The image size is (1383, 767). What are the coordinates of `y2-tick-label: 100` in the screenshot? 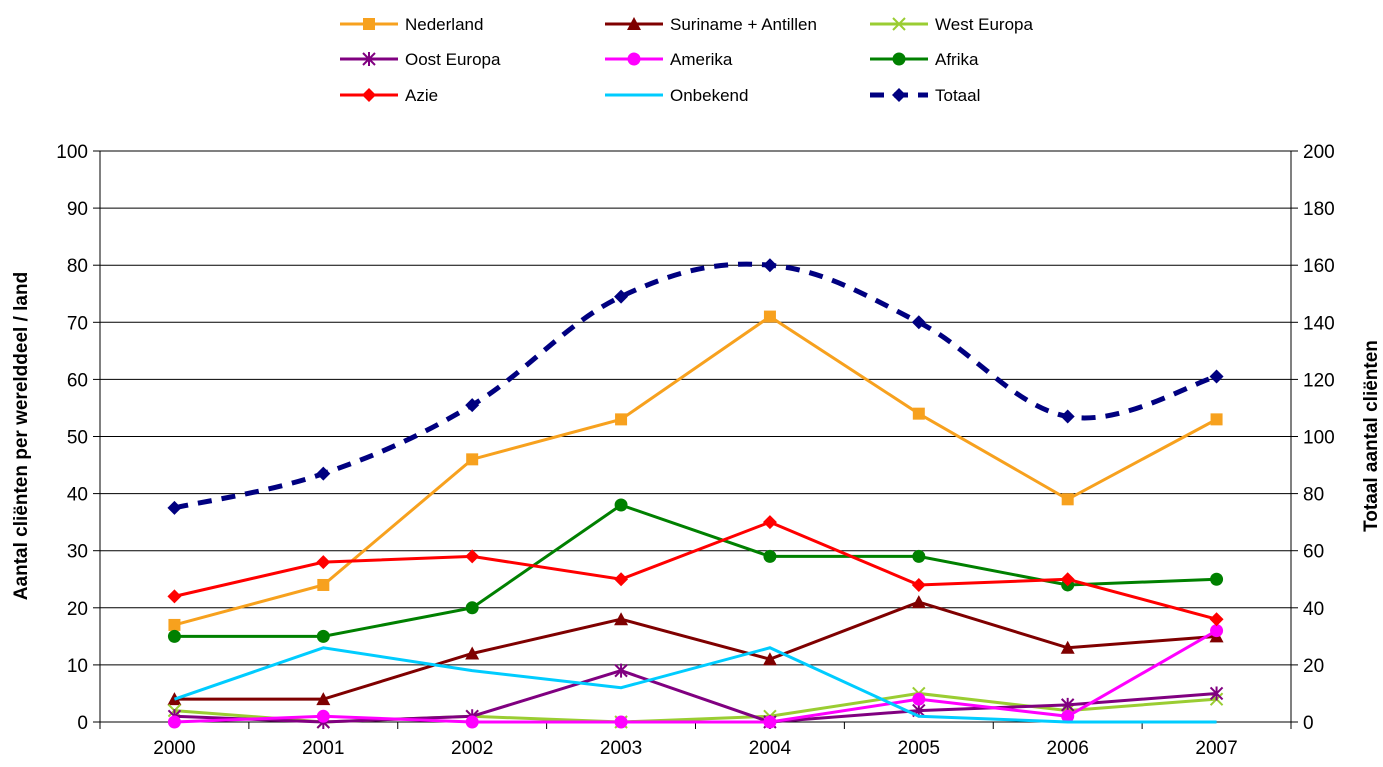 It's located at (1319, 438).